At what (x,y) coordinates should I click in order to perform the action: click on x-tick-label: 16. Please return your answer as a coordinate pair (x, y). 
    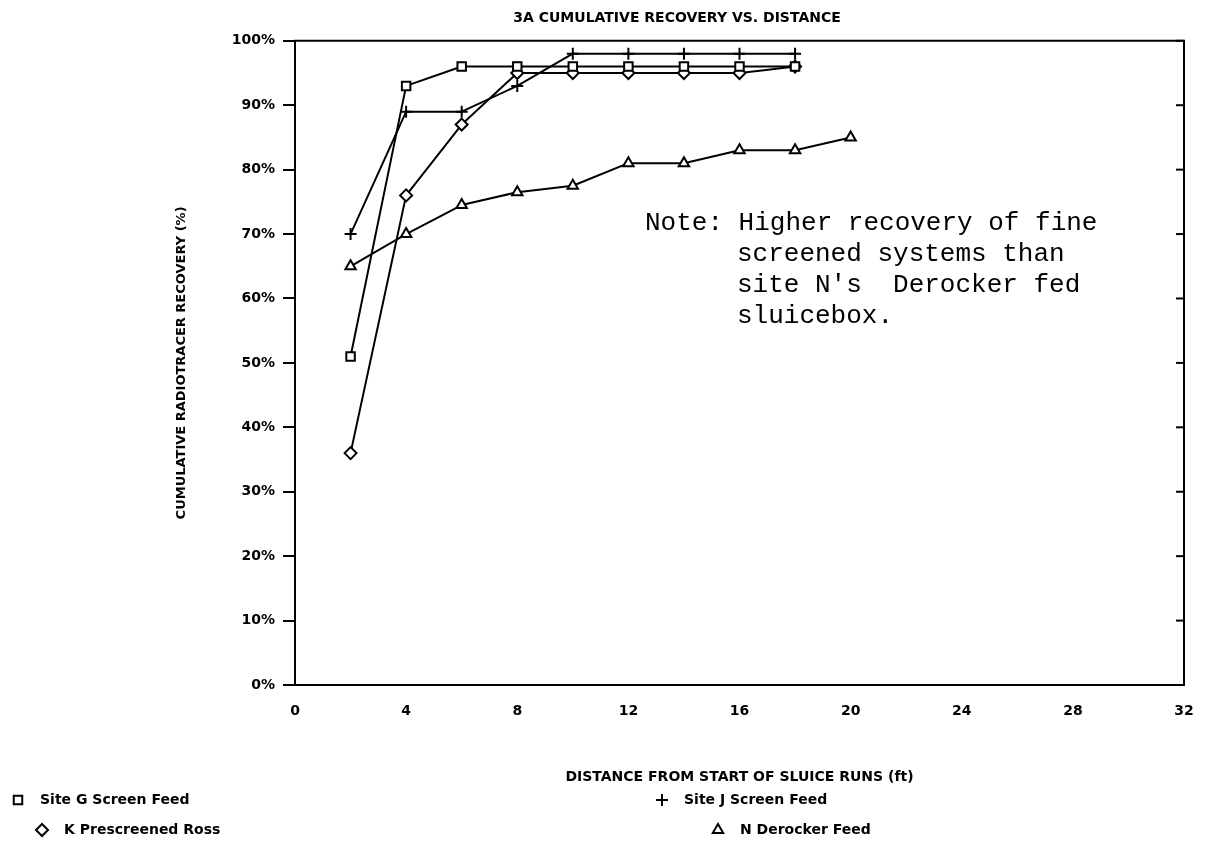
    Looking at the image, I should click on (739, 710).